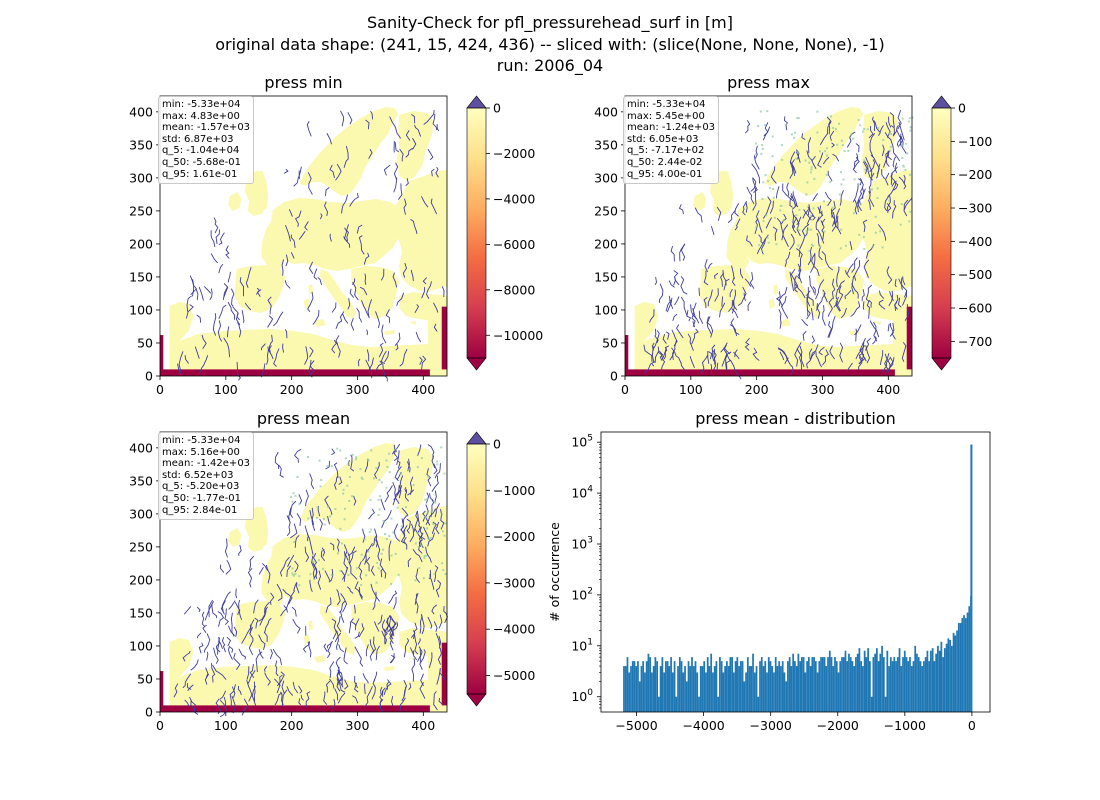 The image size is (1100, 800). Describe the element at coordinates (141, 243) in the screenshot. I see `y-tick-label: 200` at that location.